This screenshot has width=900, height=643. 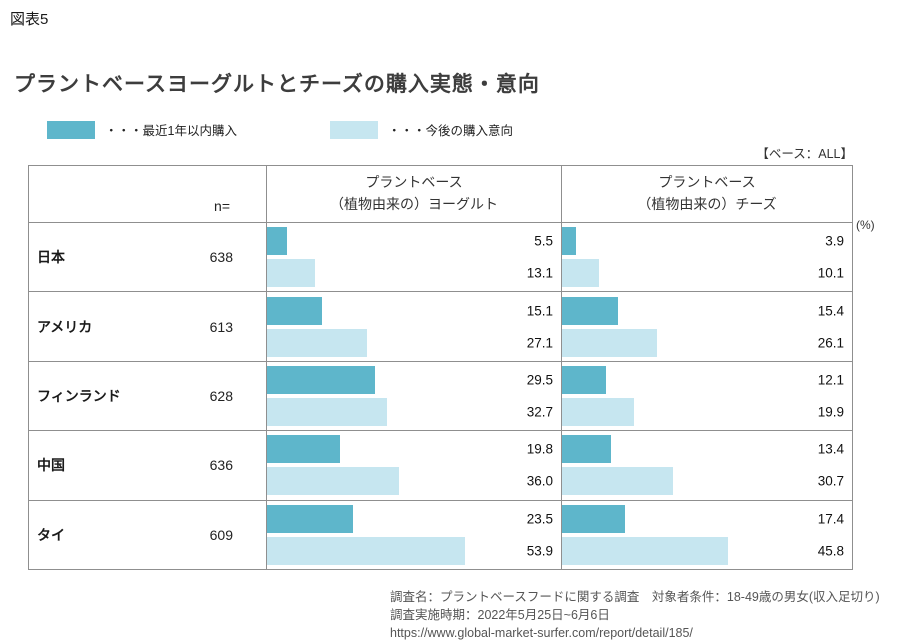 What do you see at coordinates (51, 465) in the screenshot?
I see `country-label: 中国` at bounding box center [51, 465].